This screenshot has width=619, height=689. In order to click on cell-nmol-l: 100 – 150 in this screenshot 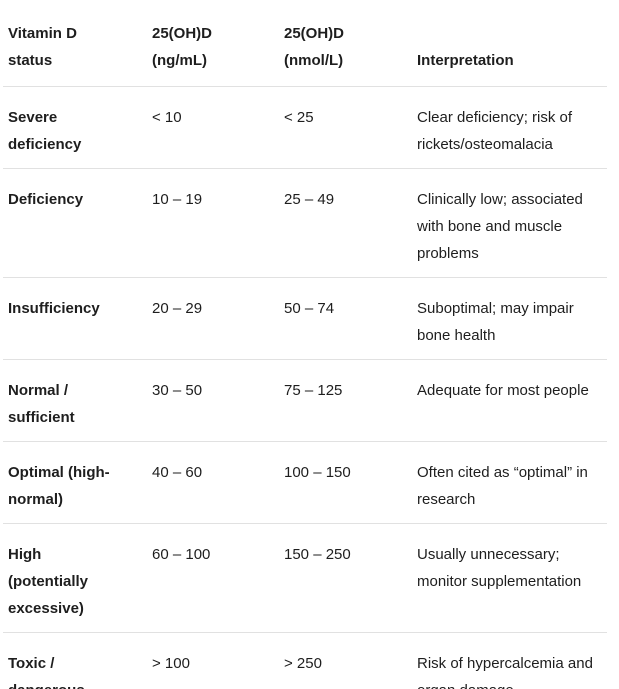, I will do `click(350, 482)`.